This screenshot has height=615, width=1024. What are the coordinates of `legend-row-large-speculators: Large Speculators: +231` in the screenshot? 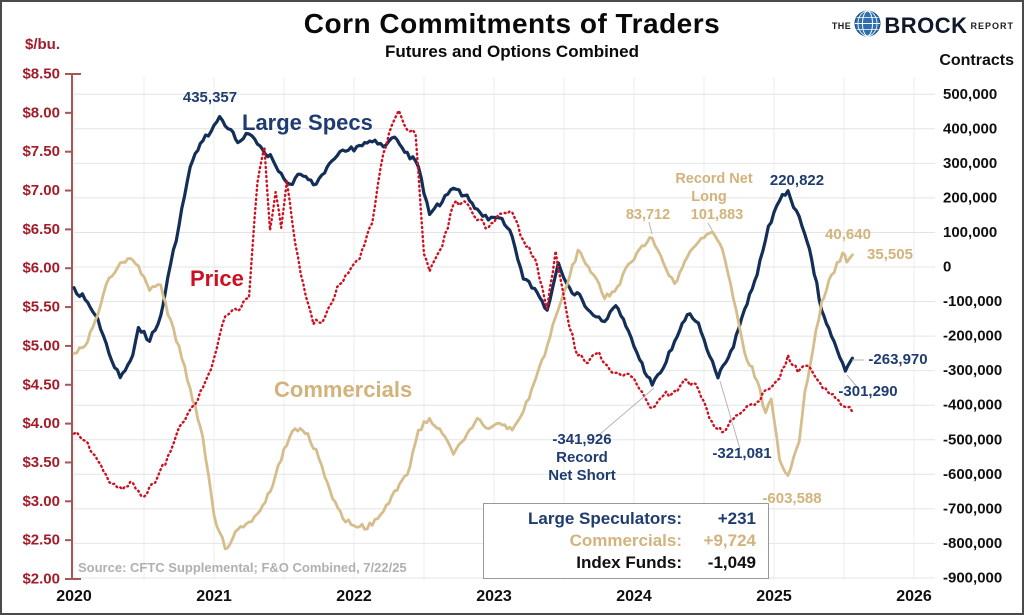 It's located at (621, 519).